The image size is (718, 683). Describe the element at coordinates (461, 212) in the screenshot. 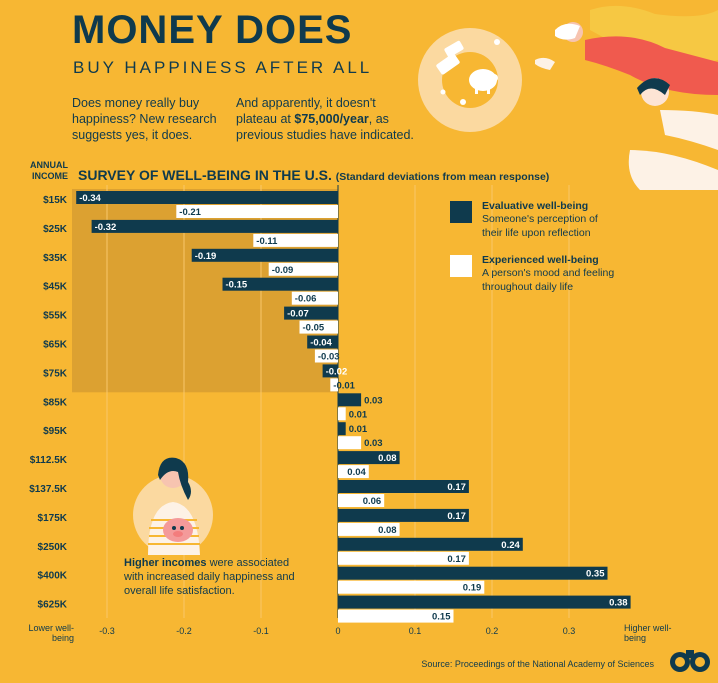

I see `legend-swatch-evaluative` at that location.